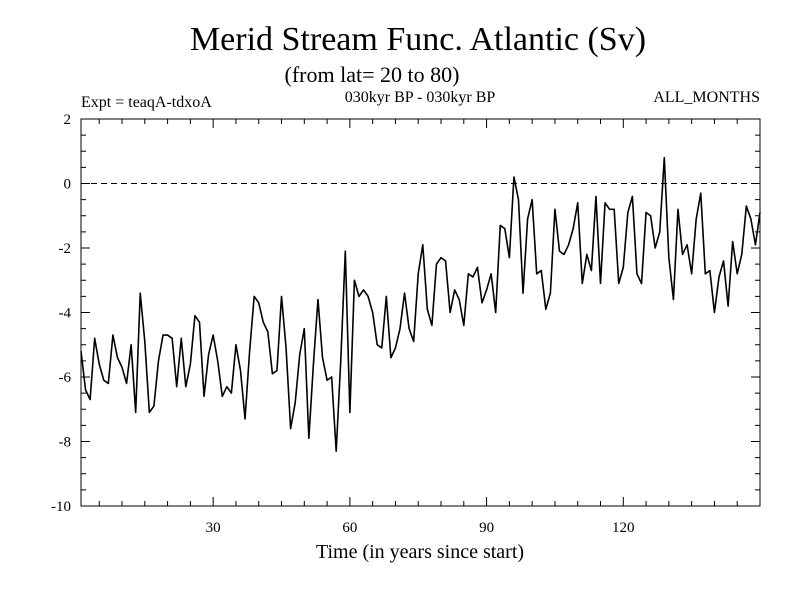 Image resolution: width=800 pixels, height=600 pixels. Describe the element at coordinates (65, 378) in the screenshot. I see `y-tick-label: -6` at that location.